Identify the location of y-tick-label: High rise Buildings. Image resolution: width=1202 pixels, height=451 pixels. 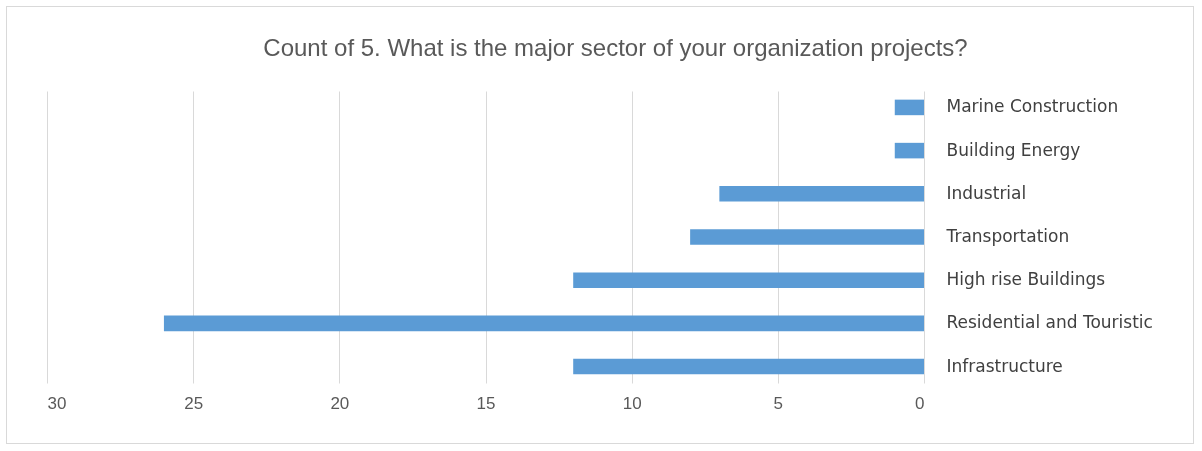
(1026, 279).